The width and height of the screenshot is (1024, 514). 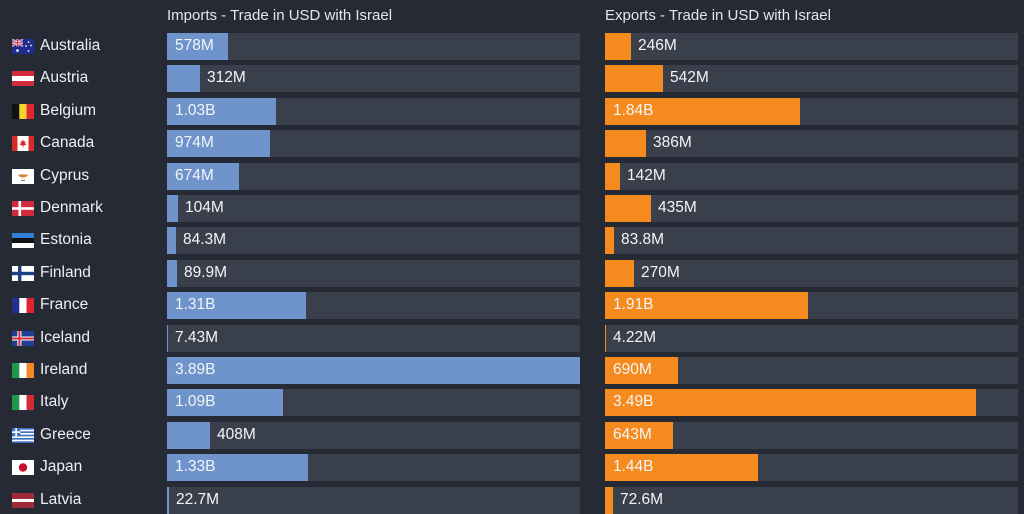 I want to click on imports-value-label: 7.43M, so click(x=197, y=337).